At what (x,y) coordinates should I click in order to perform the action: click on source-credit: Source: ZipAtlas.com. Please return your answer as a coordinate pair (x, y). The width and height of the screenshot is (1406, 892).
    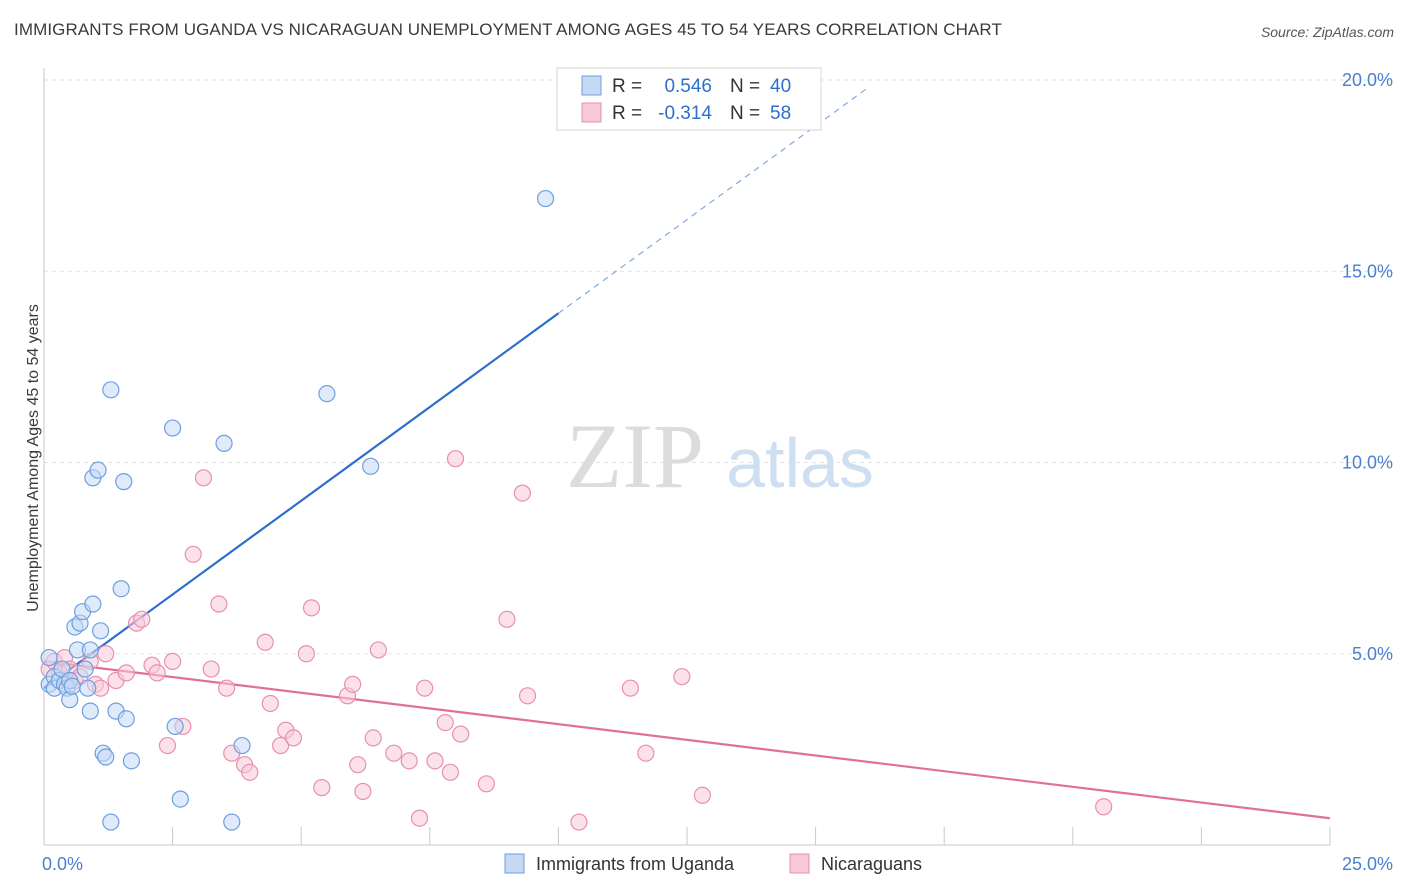
    Looking at the image, I should click on (1327, 32).